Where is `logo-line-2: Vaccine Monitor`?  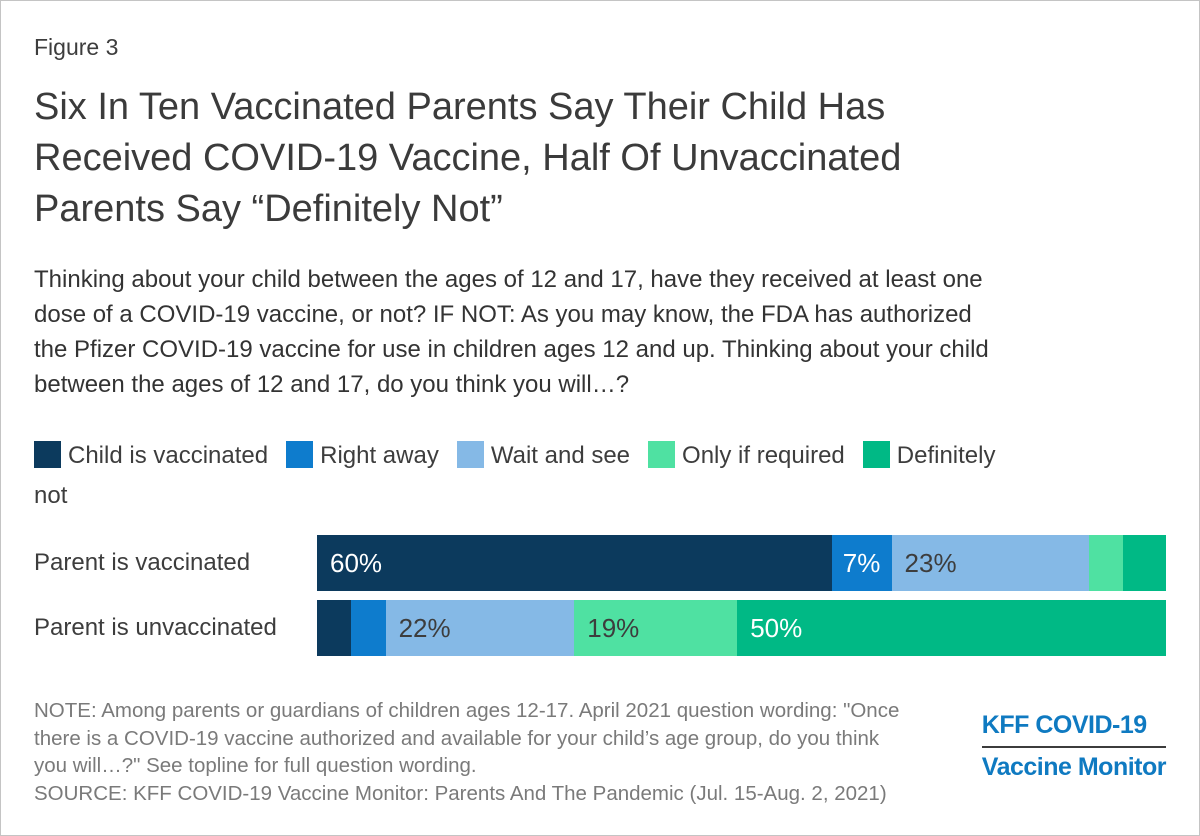
logo-line-2: Vaccine Monitor is located at coordinates (1074, 767).